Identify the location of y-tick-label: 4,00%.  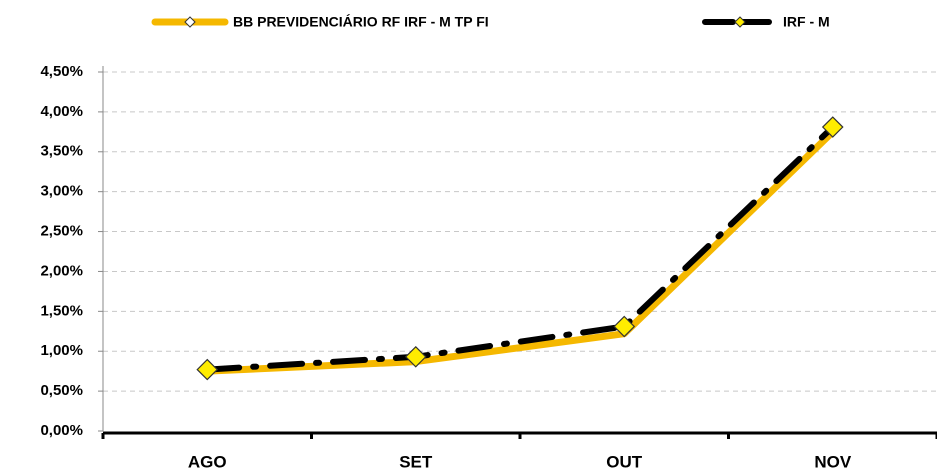
(61, 111).